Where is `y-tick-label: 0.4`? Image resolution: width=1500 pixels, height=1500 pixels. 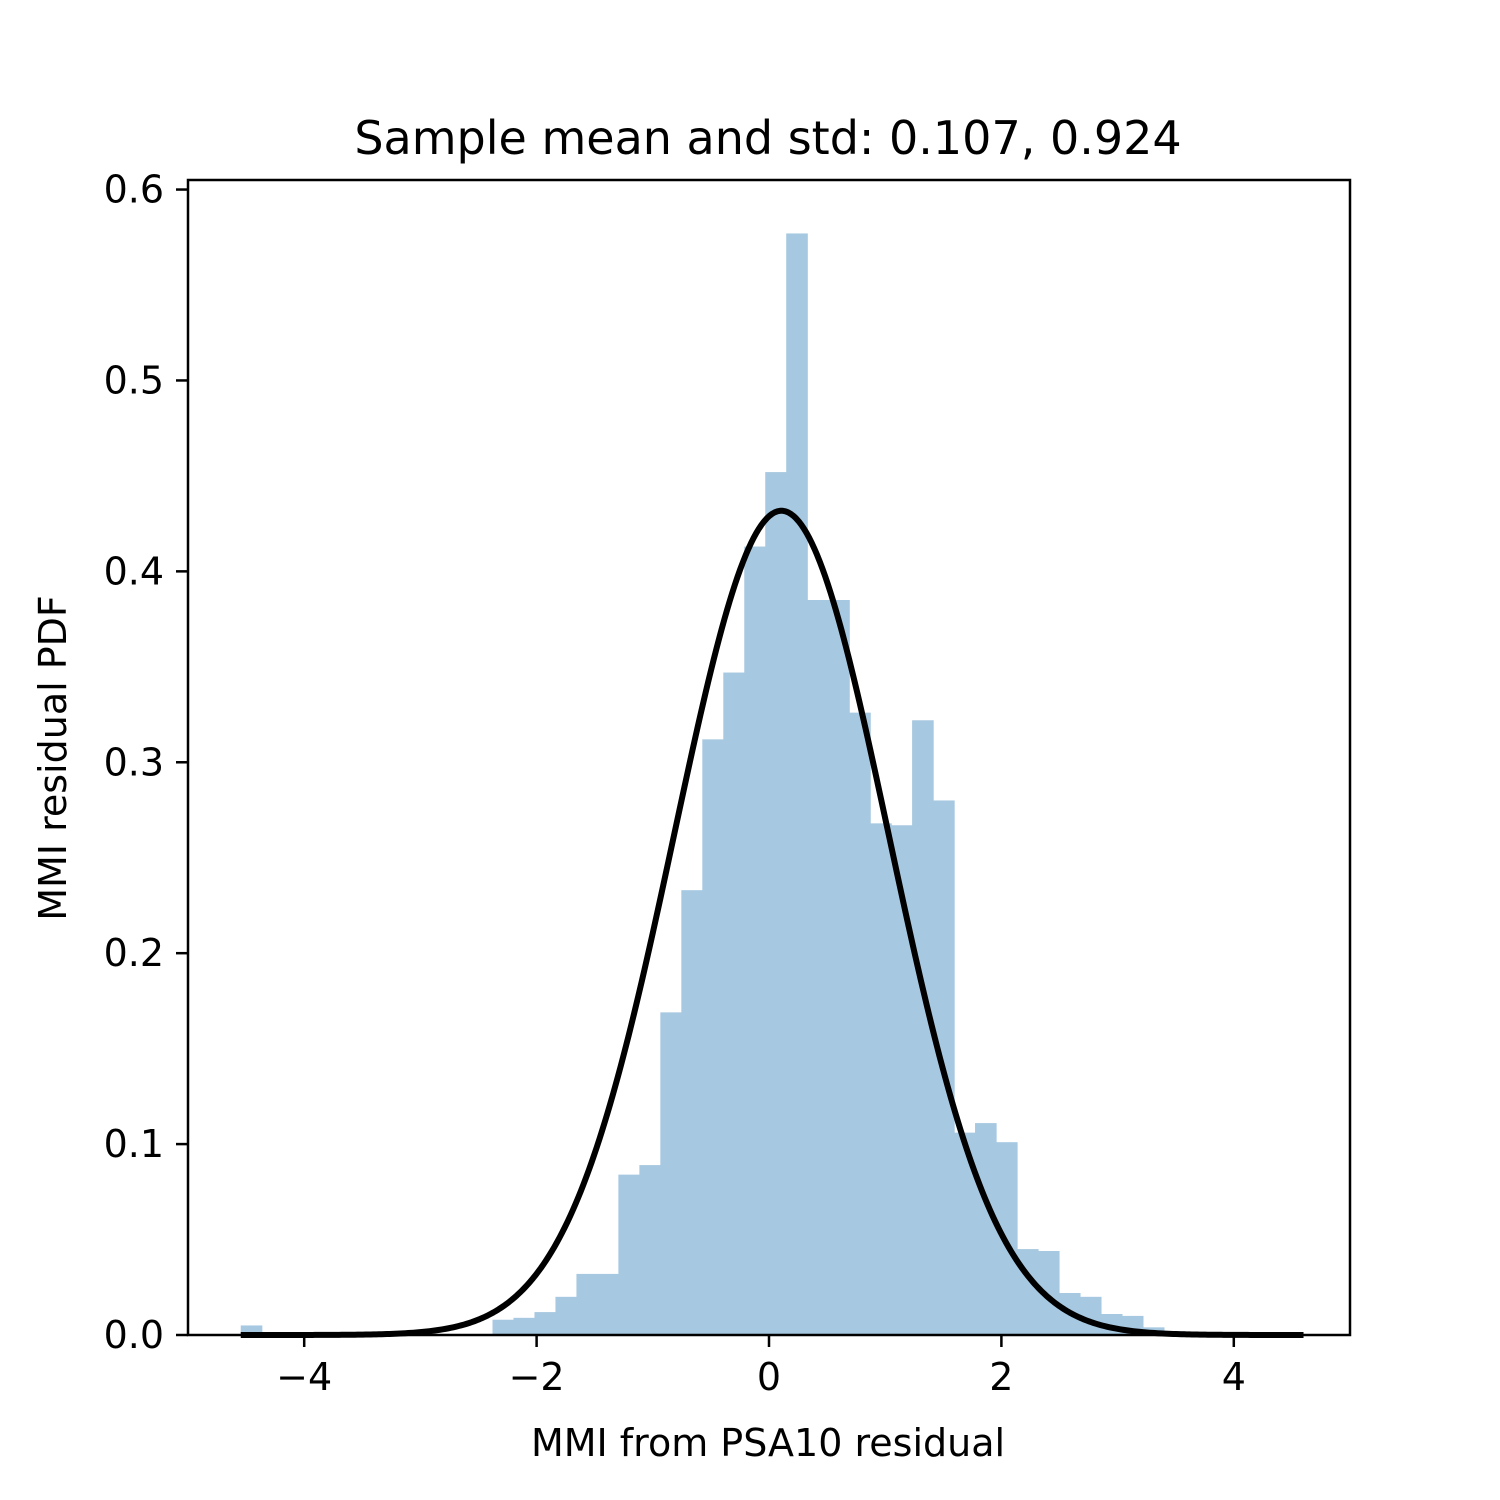
y-tick-label: 0.4 is located at coordinates (134, 571).